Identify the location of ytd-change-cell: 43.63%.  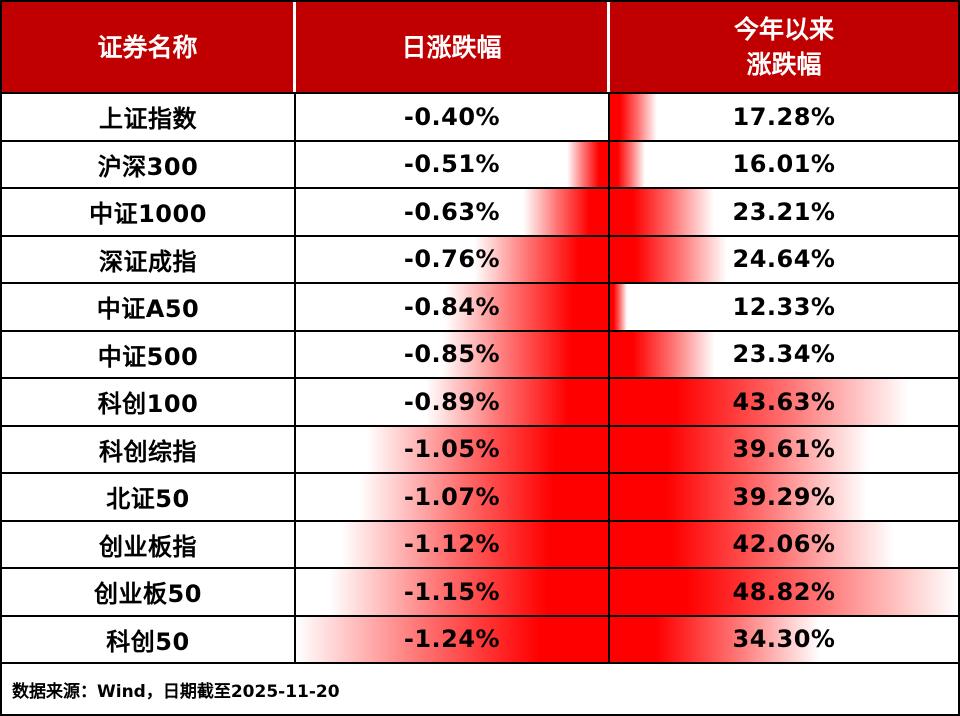
(784, 402).